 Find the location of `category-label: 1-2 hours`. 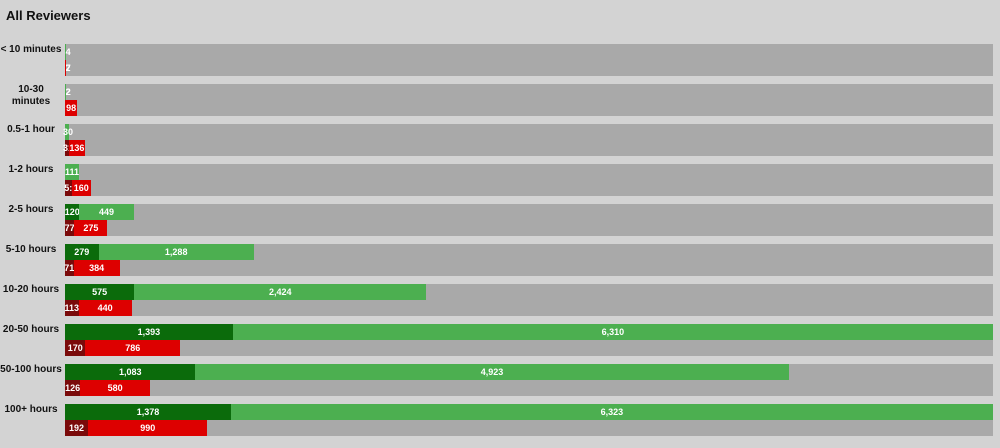

category-label: 1-2 hours is located at coordinates (31, 169).